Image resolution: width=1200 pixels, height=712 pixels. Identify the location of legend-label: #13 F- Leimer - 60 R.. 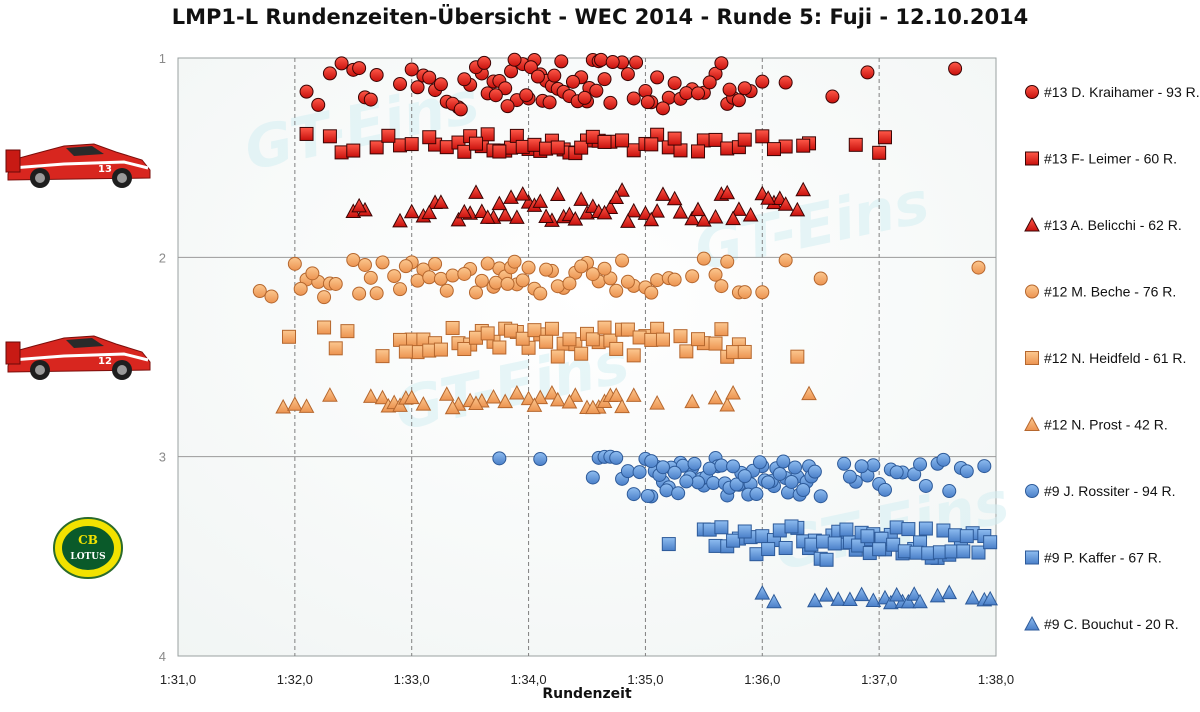
(1110, 159).